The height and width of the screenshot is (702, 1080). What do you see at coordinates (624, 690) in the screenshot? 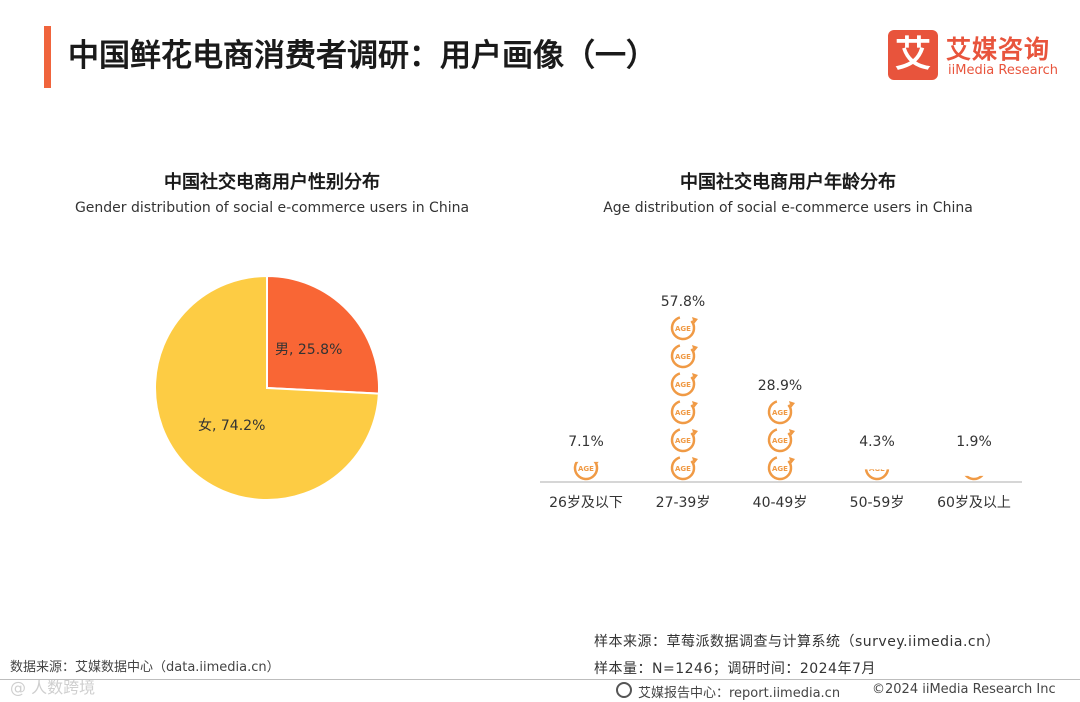
I see `globe-icon` at bounding box center [624, 690].